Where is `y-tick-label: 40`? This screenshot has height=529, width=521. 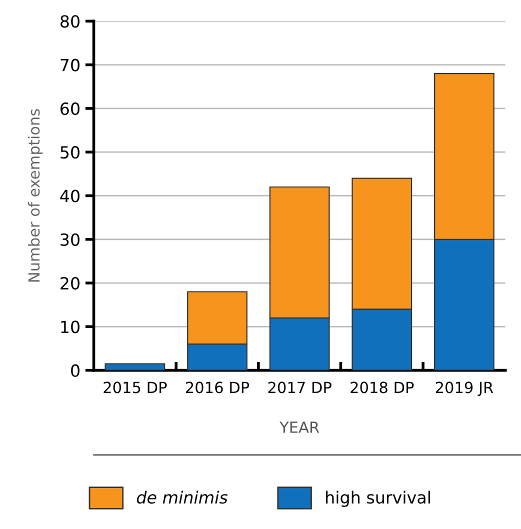 y-tick-label: 40 is located at coordinates (70, 196).